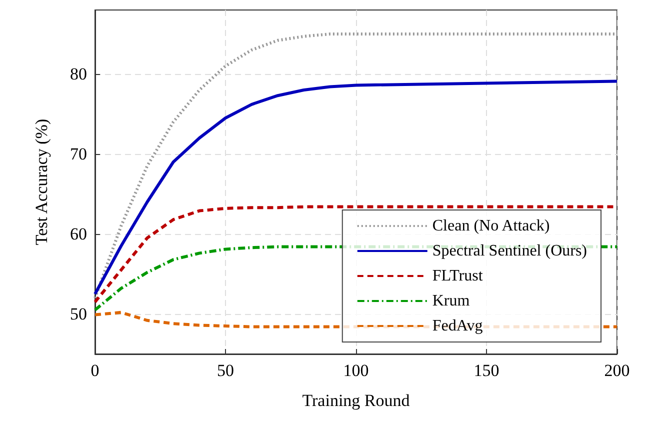 The image size is (667, 432). Describe the element at coordinates (487, 370) in the screenshot. I see `x-tick-label: 150` at that location.